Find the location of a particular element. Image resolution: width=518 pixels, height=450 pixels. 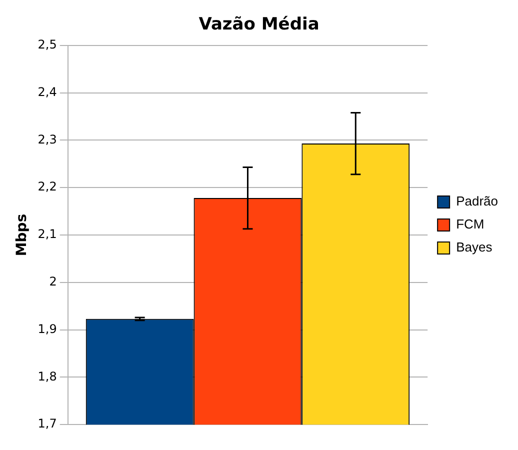

y-axis-title: Mbps is located at coordinates (22, 235).